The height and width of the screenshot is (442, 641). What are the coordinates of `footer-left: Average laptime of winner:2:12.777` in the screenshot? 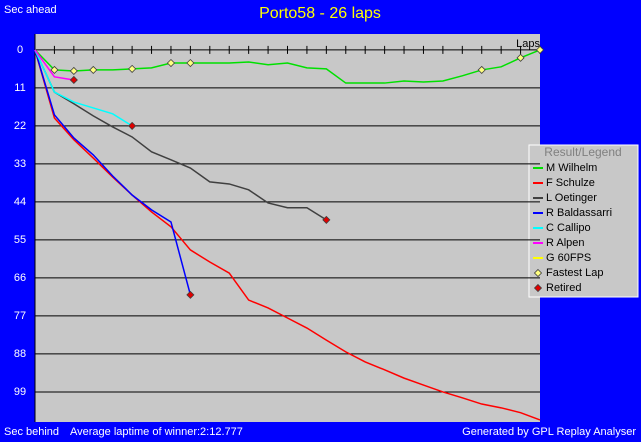 It's located at (156, 432).